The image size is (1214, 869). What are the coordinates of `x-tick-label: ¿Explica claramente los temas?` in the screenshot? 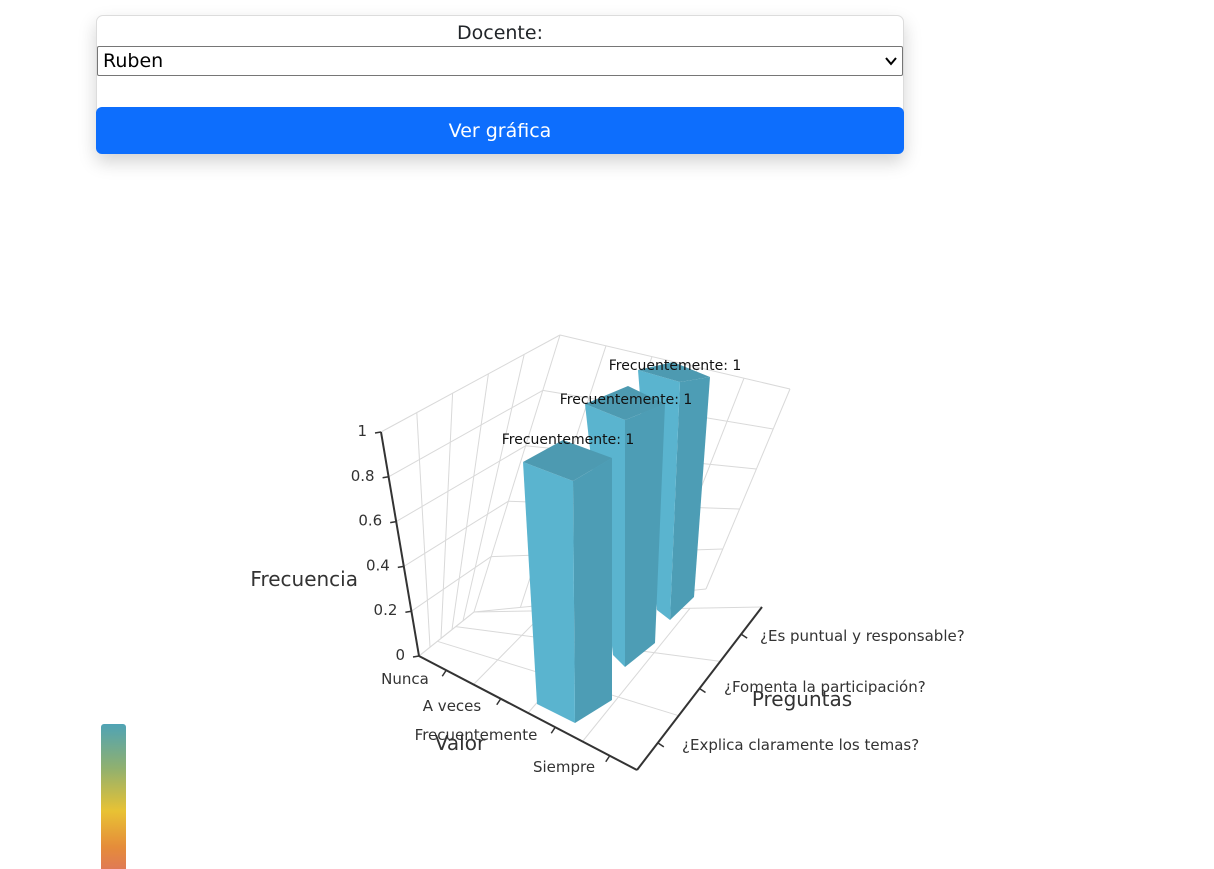 It's located at (800, 745).